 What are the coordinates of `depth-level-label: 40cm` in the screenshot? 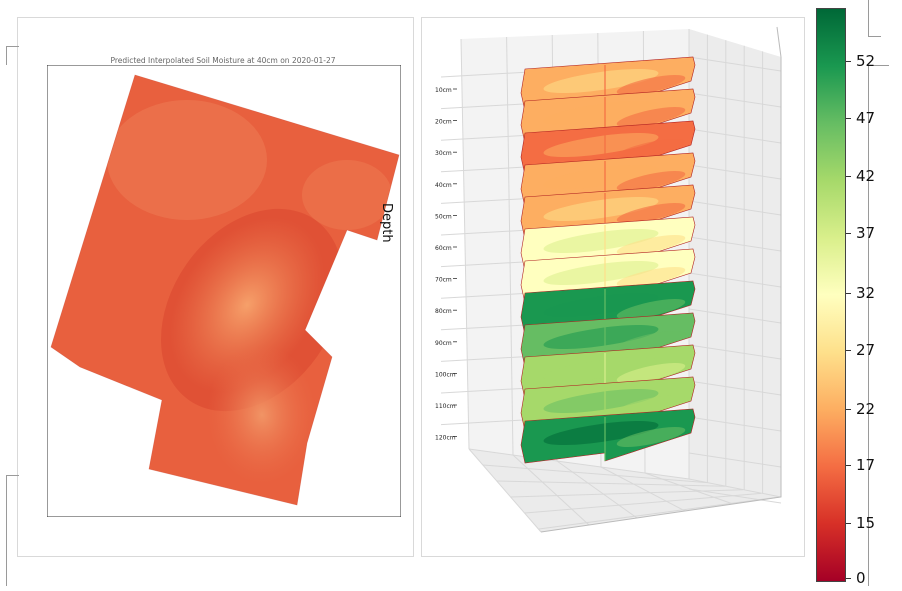 It's located at (443, 185).